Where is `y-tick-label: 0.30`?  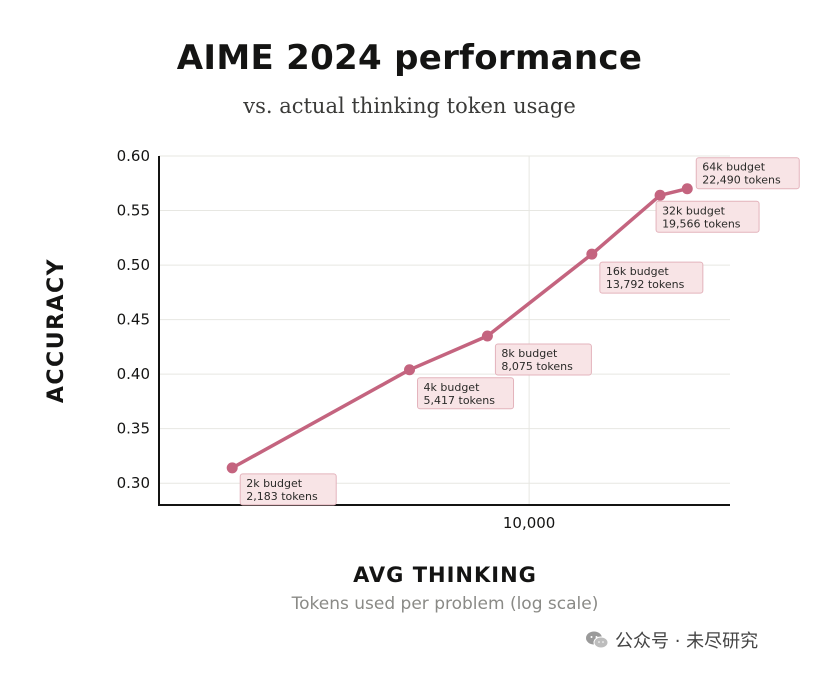 y-tick-label: 0.30 is located at coordinates (133, 483).